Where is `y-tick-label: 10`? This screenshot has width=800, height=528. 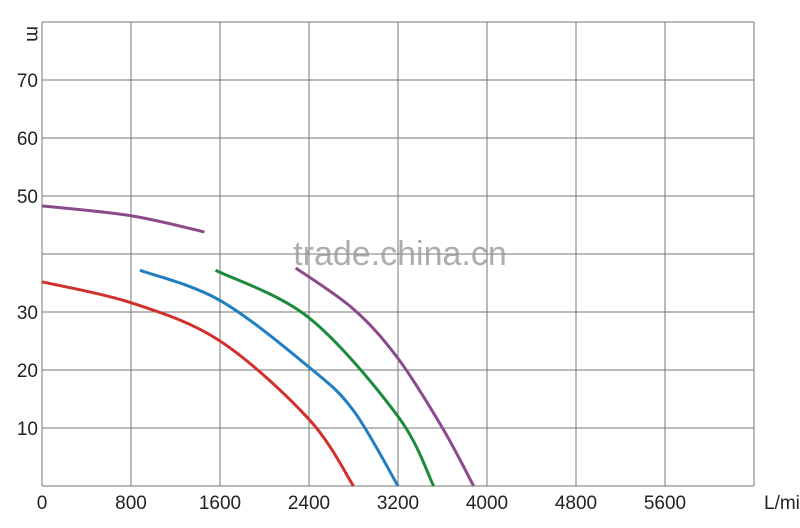
y-tick-label: 10 is located at coordinates (27, 429).